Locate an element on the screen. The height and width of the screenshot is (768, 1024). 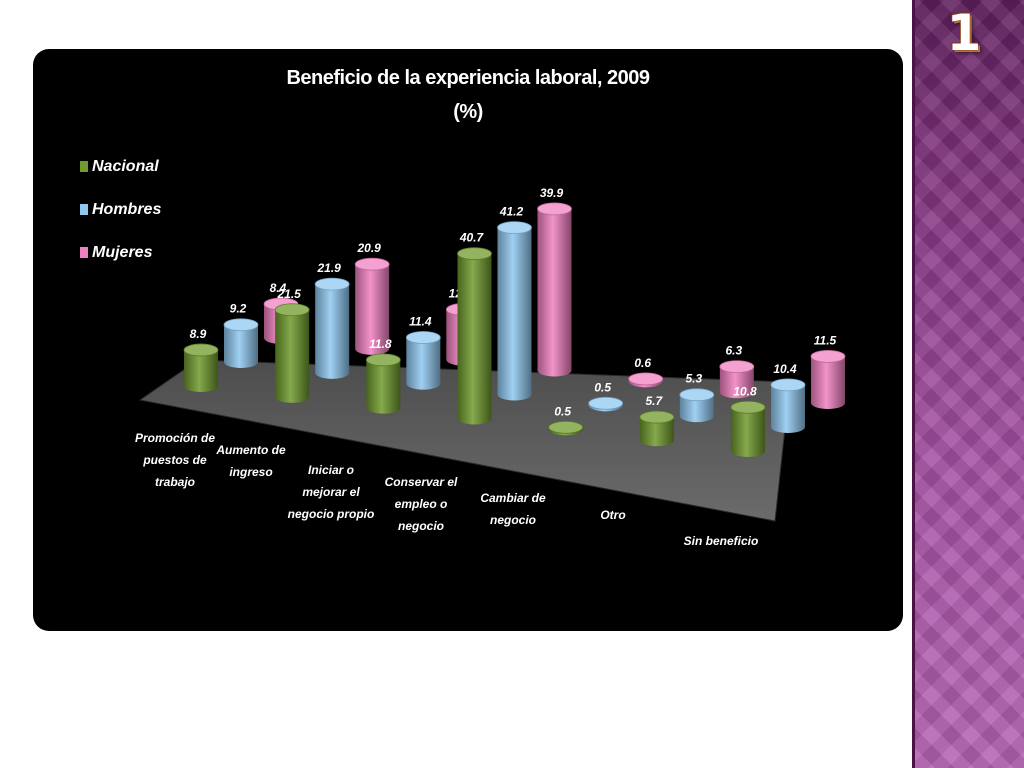
data-label-nacional-5: 5.7 is located at coordinates (654, 401).